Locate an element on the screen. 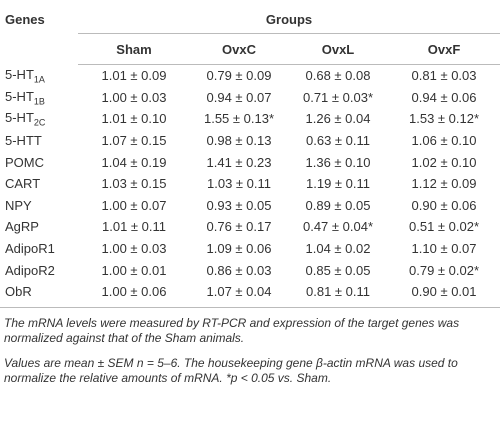 The width and height of the screenshot is (500, 431). value-cell: 0.63 ± 0.11 is located at coordinates (338, 141).